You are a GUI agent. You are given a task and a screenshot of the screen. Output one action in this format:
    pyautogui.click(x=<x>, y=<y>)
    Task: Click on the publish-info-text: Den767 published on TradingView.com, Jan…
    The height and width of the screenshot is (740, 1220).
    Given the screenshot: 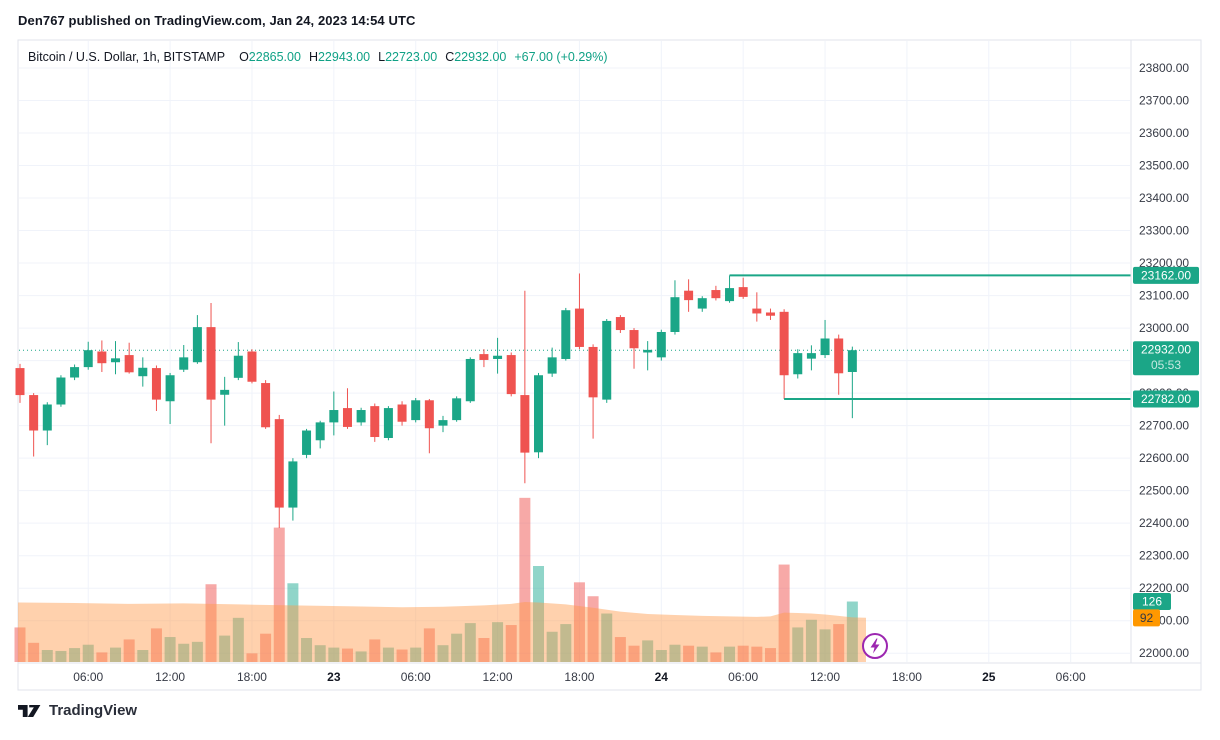 What is the action you would take?
    pyautogui.click(x=217, y=20)
    